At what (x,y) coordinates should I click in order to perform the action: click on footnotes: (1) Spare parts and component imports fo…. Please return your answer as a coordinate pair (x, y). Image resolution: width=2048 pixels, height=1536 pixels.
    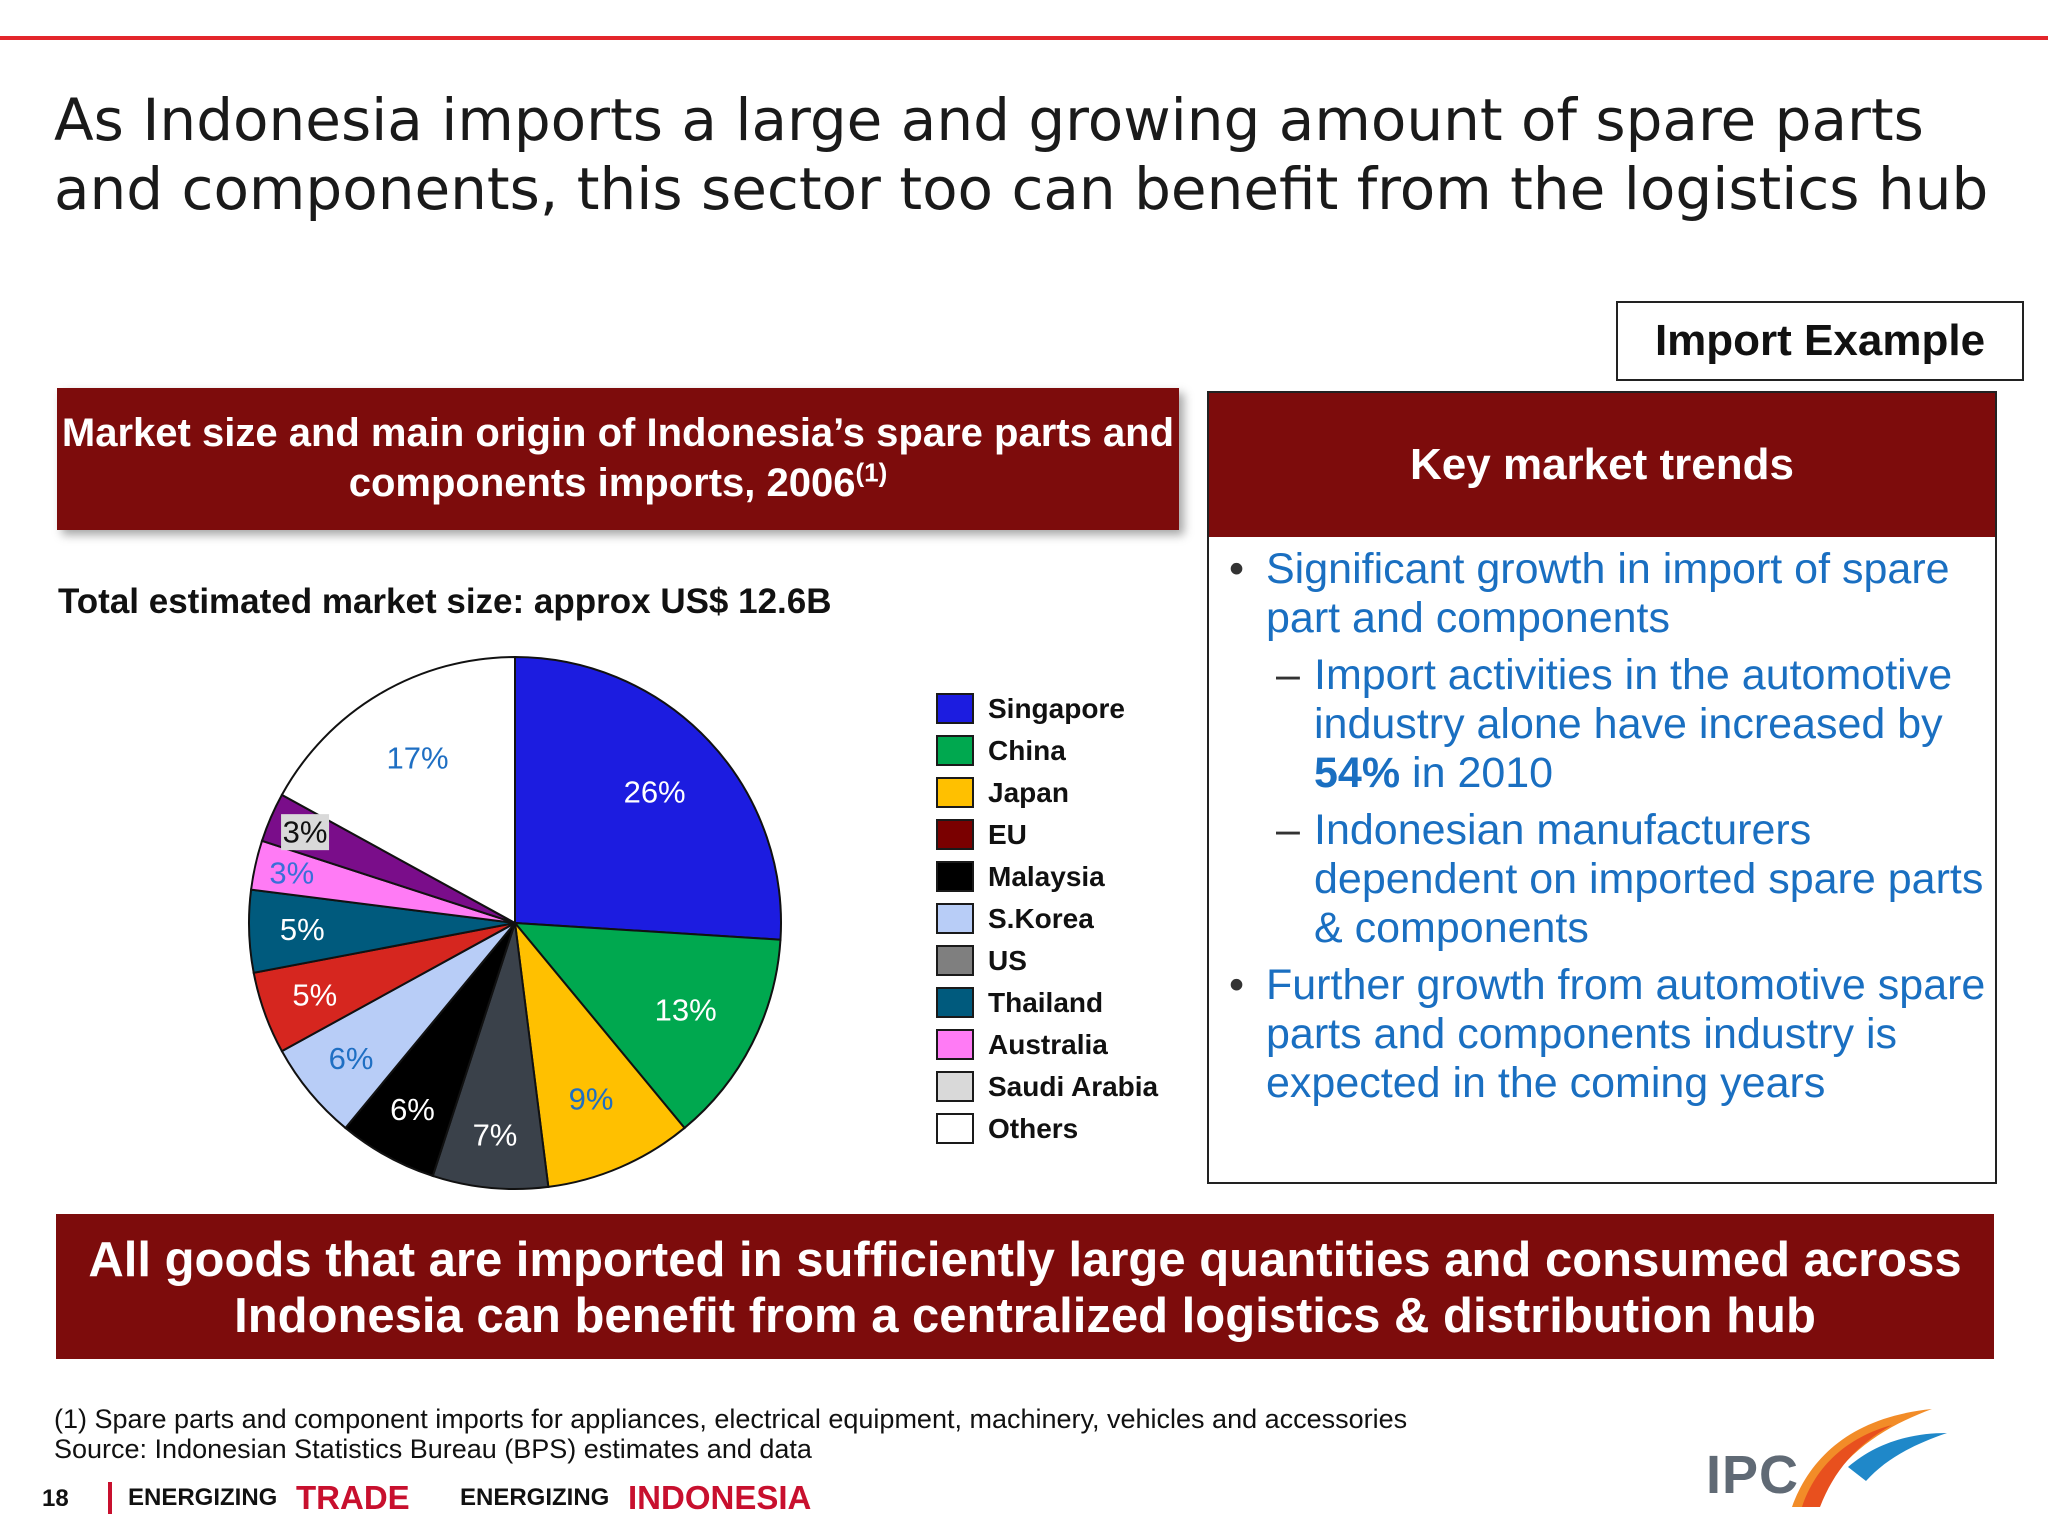
    Looking at the image, I should click on (730, 1434).